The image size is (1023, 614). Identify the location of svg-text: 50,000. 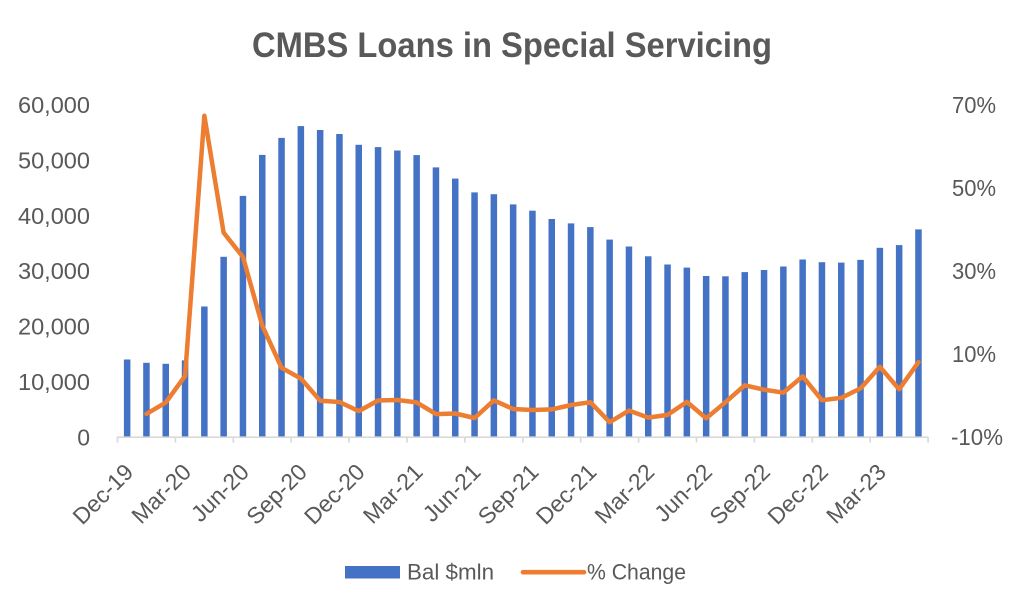
(54, 160).